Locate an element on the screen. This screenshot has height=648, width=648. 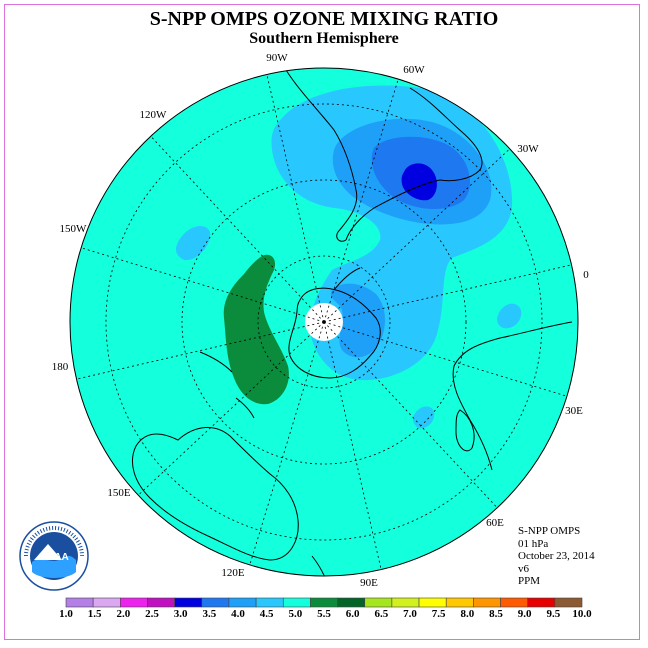
colorbar-label: 6.0 is located at coordinates (353, 614).